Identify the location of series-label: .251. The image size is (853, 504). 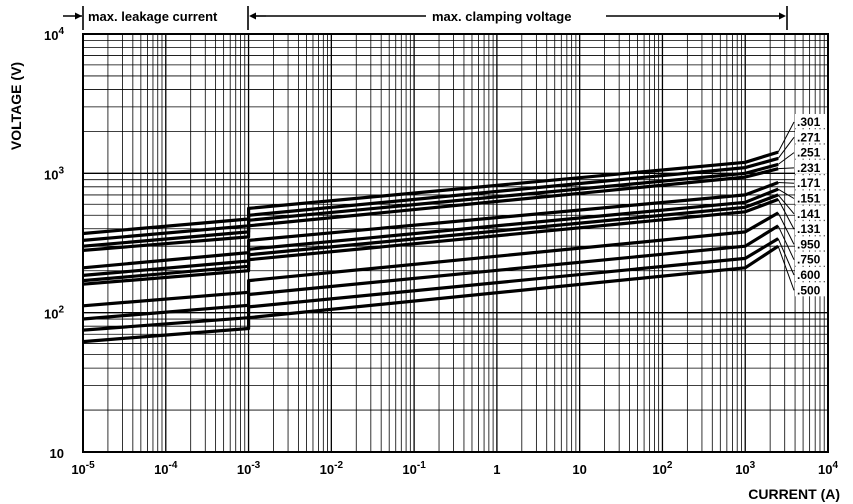
(809, 153).